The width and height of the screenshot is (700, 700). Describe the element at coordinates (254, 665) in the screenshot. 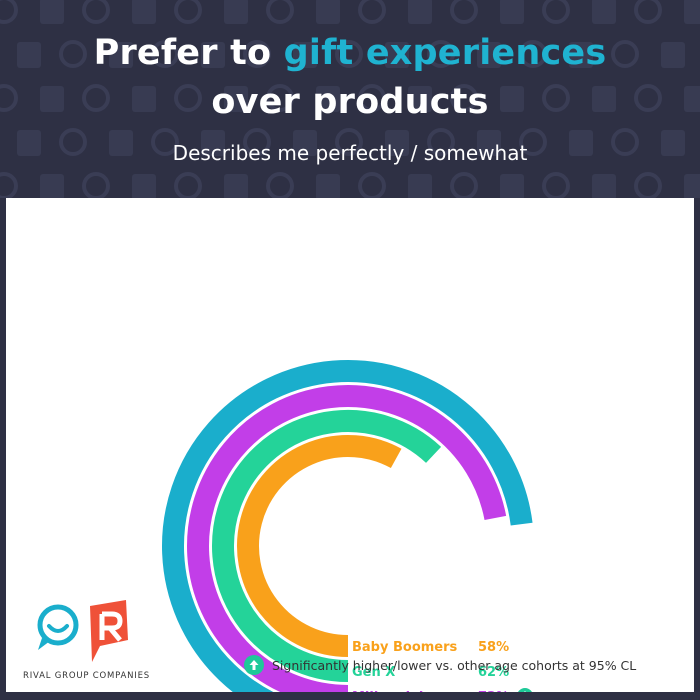

I see `arrow-up-icon` at that location.